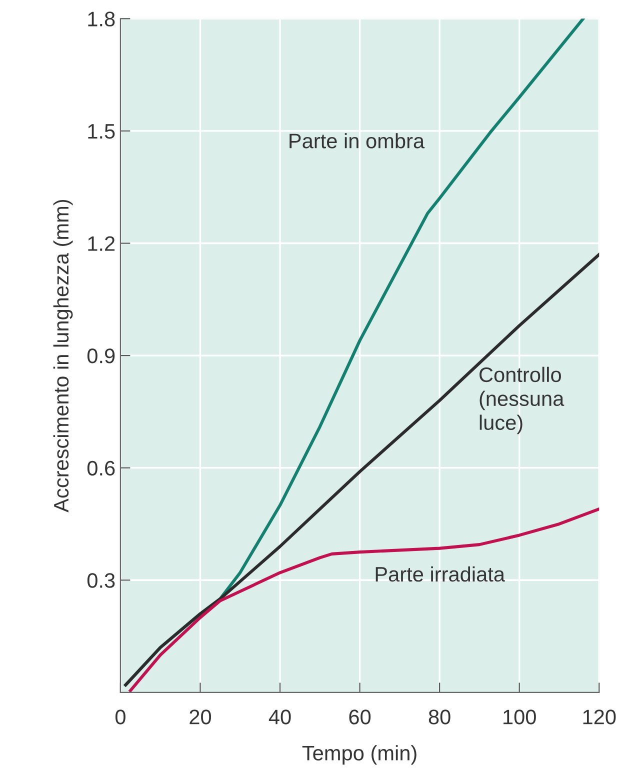 The height and width of the screenshot is (778, 634). I want to click on y-axis-title: Accrescimento in lunghezza (mm), so click(63, 356).